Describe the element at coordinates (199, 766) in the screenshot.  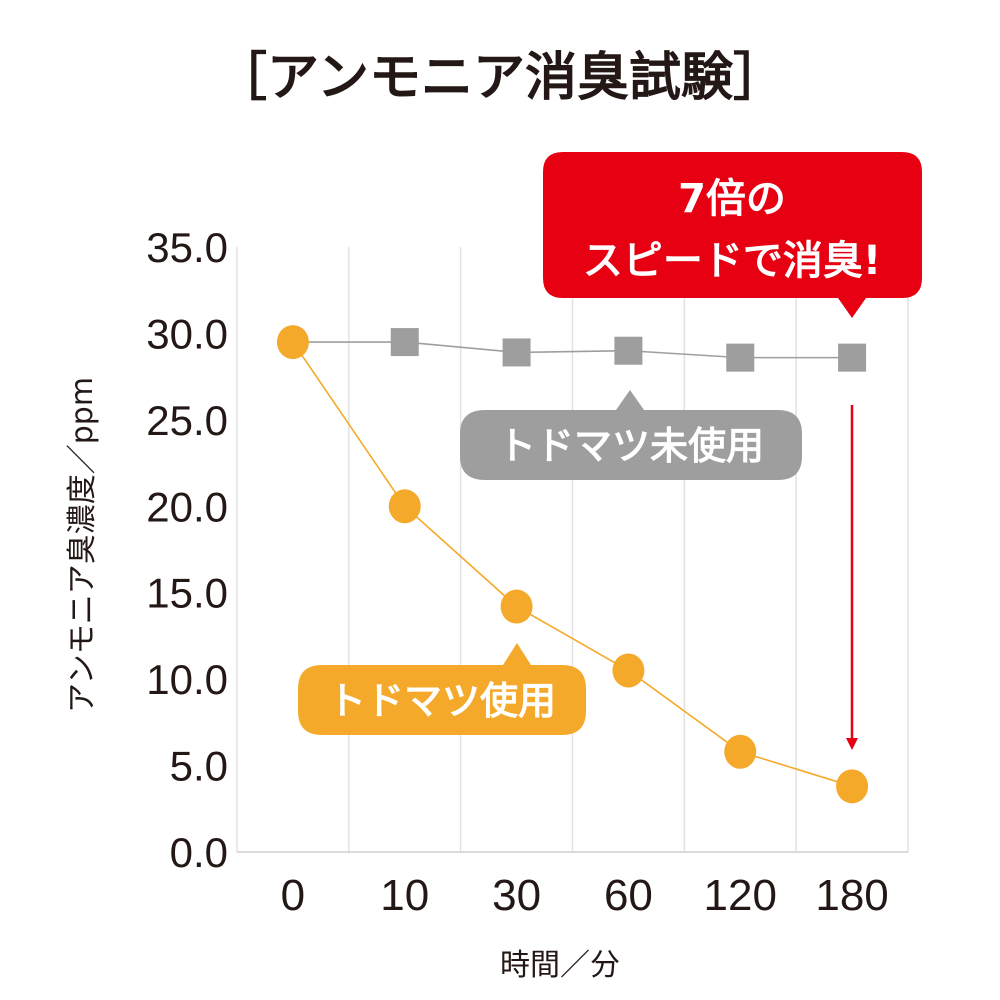
I see `y-tick-label: 5.0` at that location.